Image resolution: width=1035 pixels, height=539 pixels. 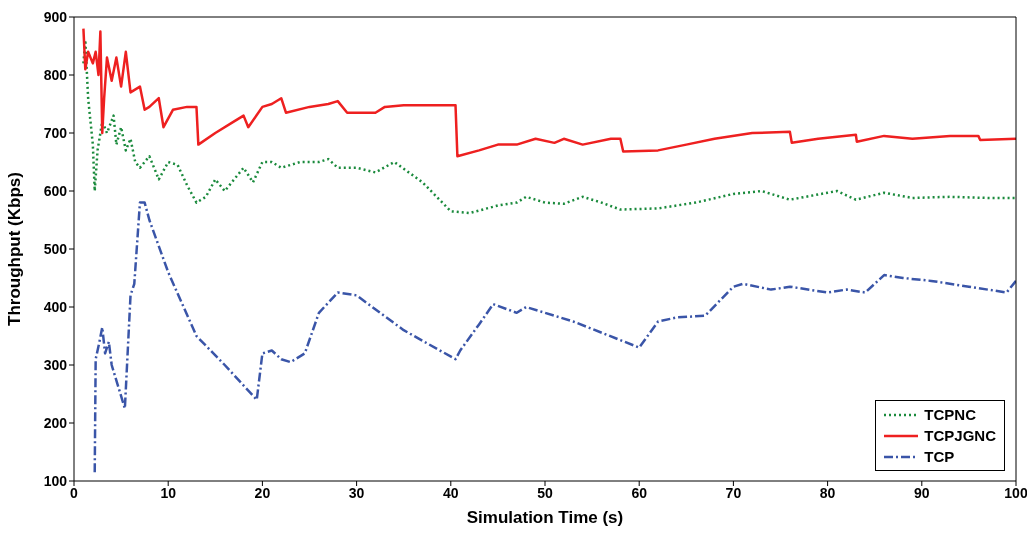 What do you see at coordinates (545, 517) in the screenshot?
I see `x-axis-title: Simulation Time (s)` at bounding box center [545, 517].